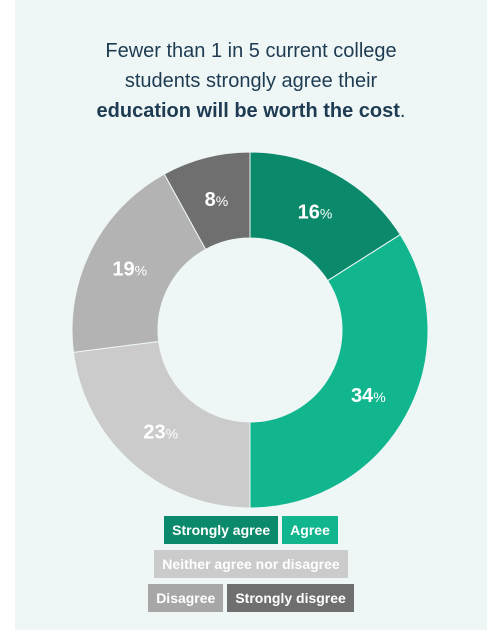 The height and width of the screenshot is (630, 487). What do you see at coordinates (186, 598) in the screenshot?
I see `legend-item-disagree: Disagree` at bounding box center [186, 598].